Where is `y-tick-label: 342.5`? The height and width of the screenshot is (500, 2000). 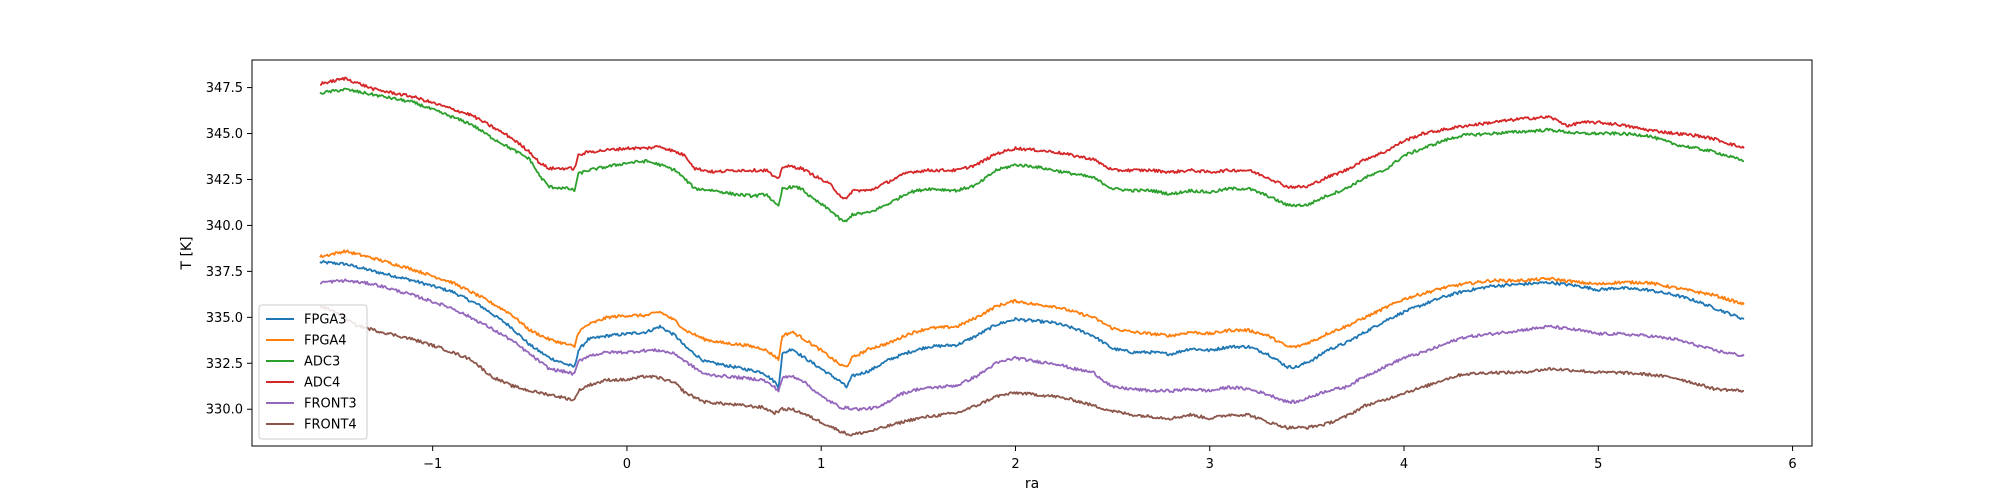
y-tick-label: 342.5 is located at coordinates (224, 180).